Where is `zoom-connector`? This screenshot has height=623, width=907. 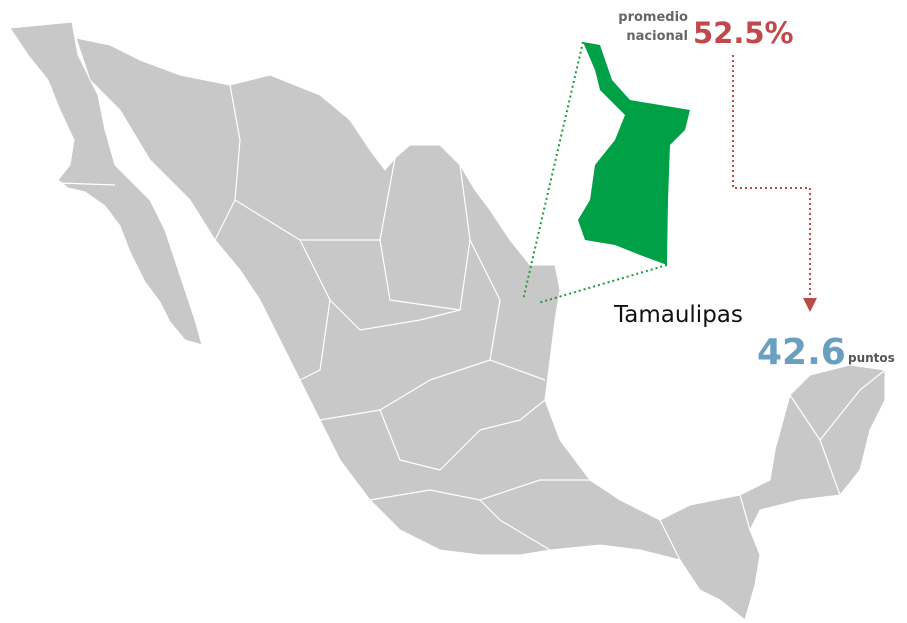
zoom-connector is located at coordinates (595, 172).